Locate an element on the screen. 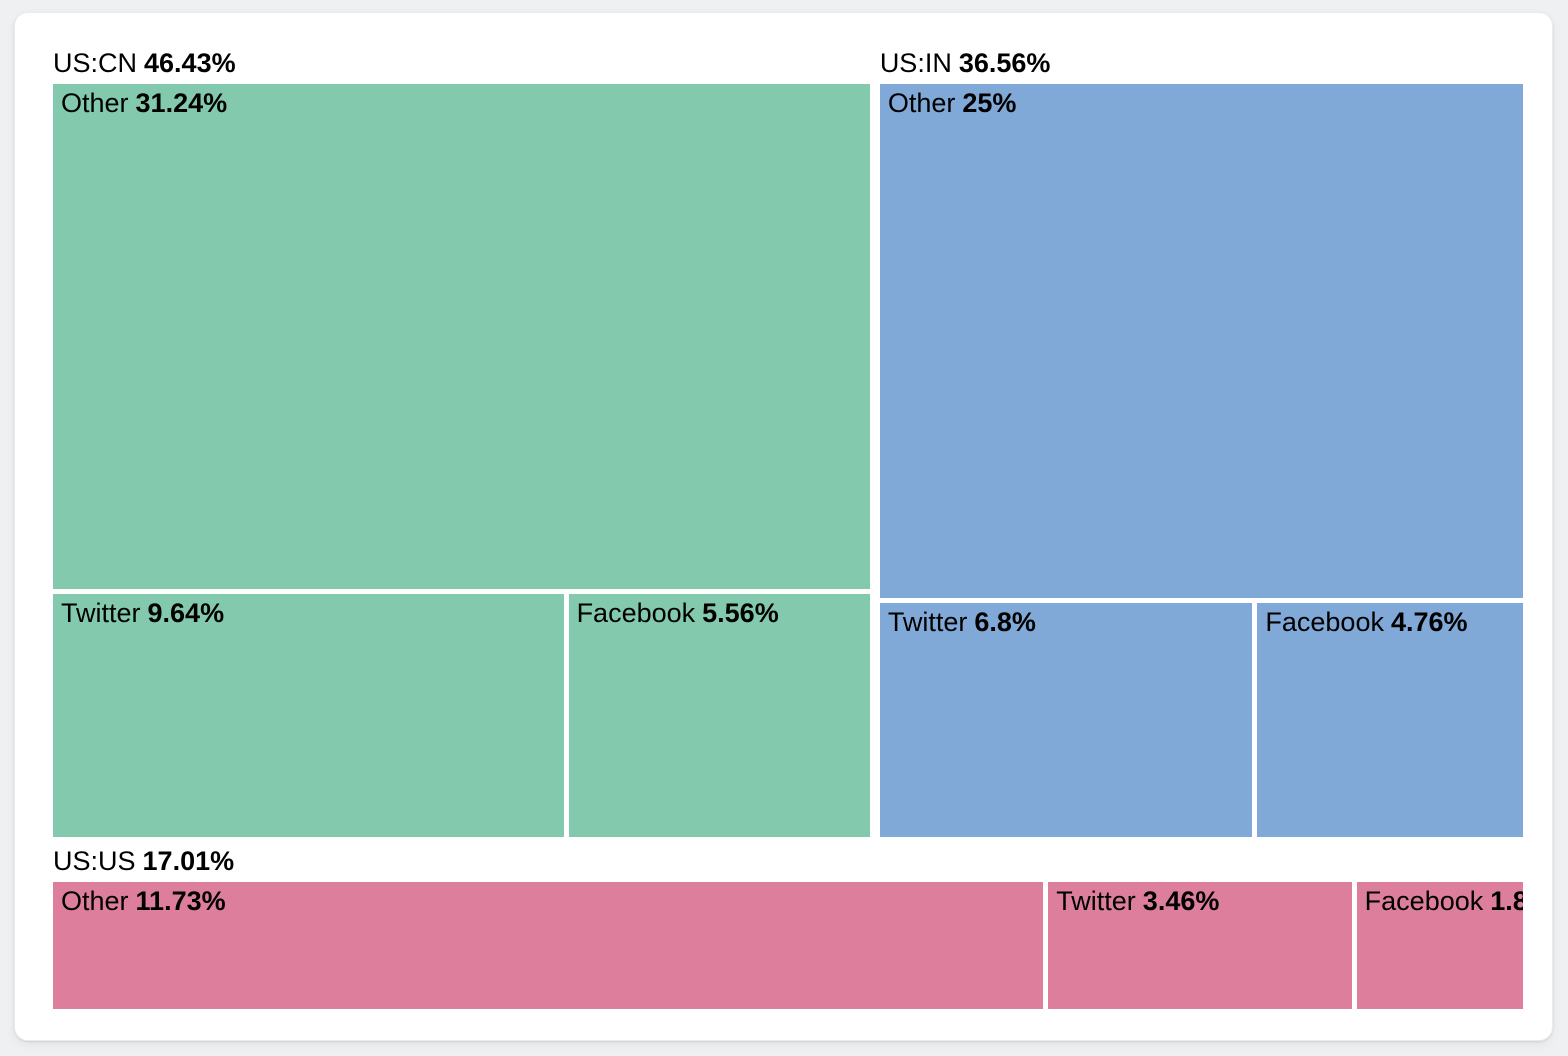  cell-us-cn-twitter: Twitter 9.64% is located at coordinates (308, 716).